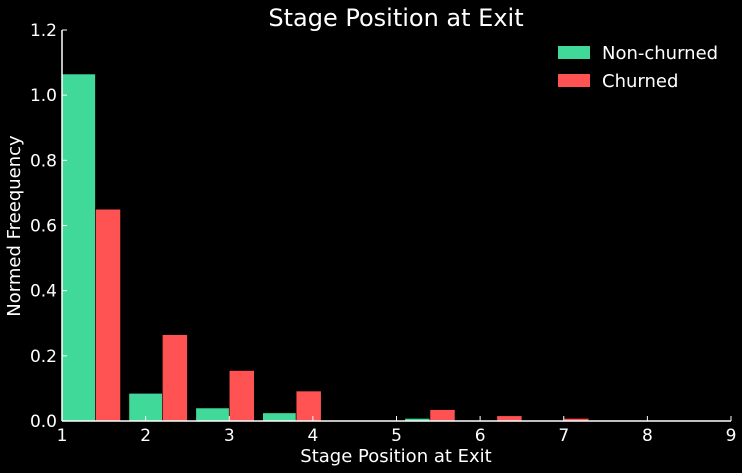 The width and height of the screenshot is (742, 473). Describe the element at coordinates (43, 31) in the screenshot. I see `y-tick-label: 1.2` at that location.